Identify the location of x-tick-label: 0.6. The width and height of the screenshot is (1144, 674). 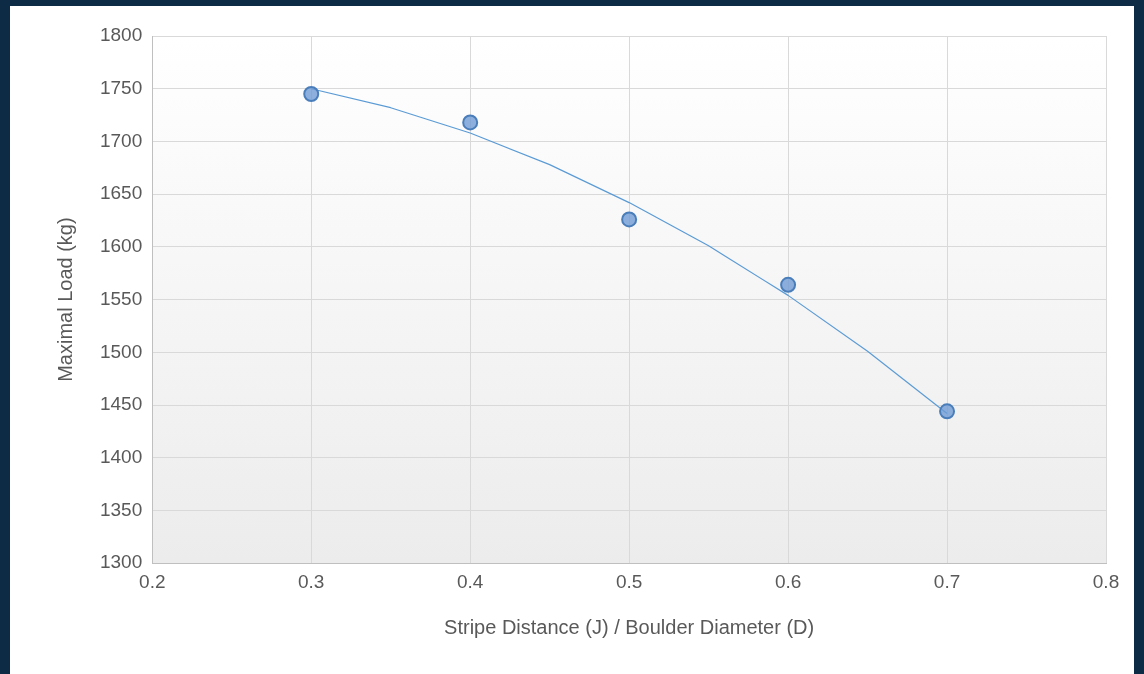
(788, 581).